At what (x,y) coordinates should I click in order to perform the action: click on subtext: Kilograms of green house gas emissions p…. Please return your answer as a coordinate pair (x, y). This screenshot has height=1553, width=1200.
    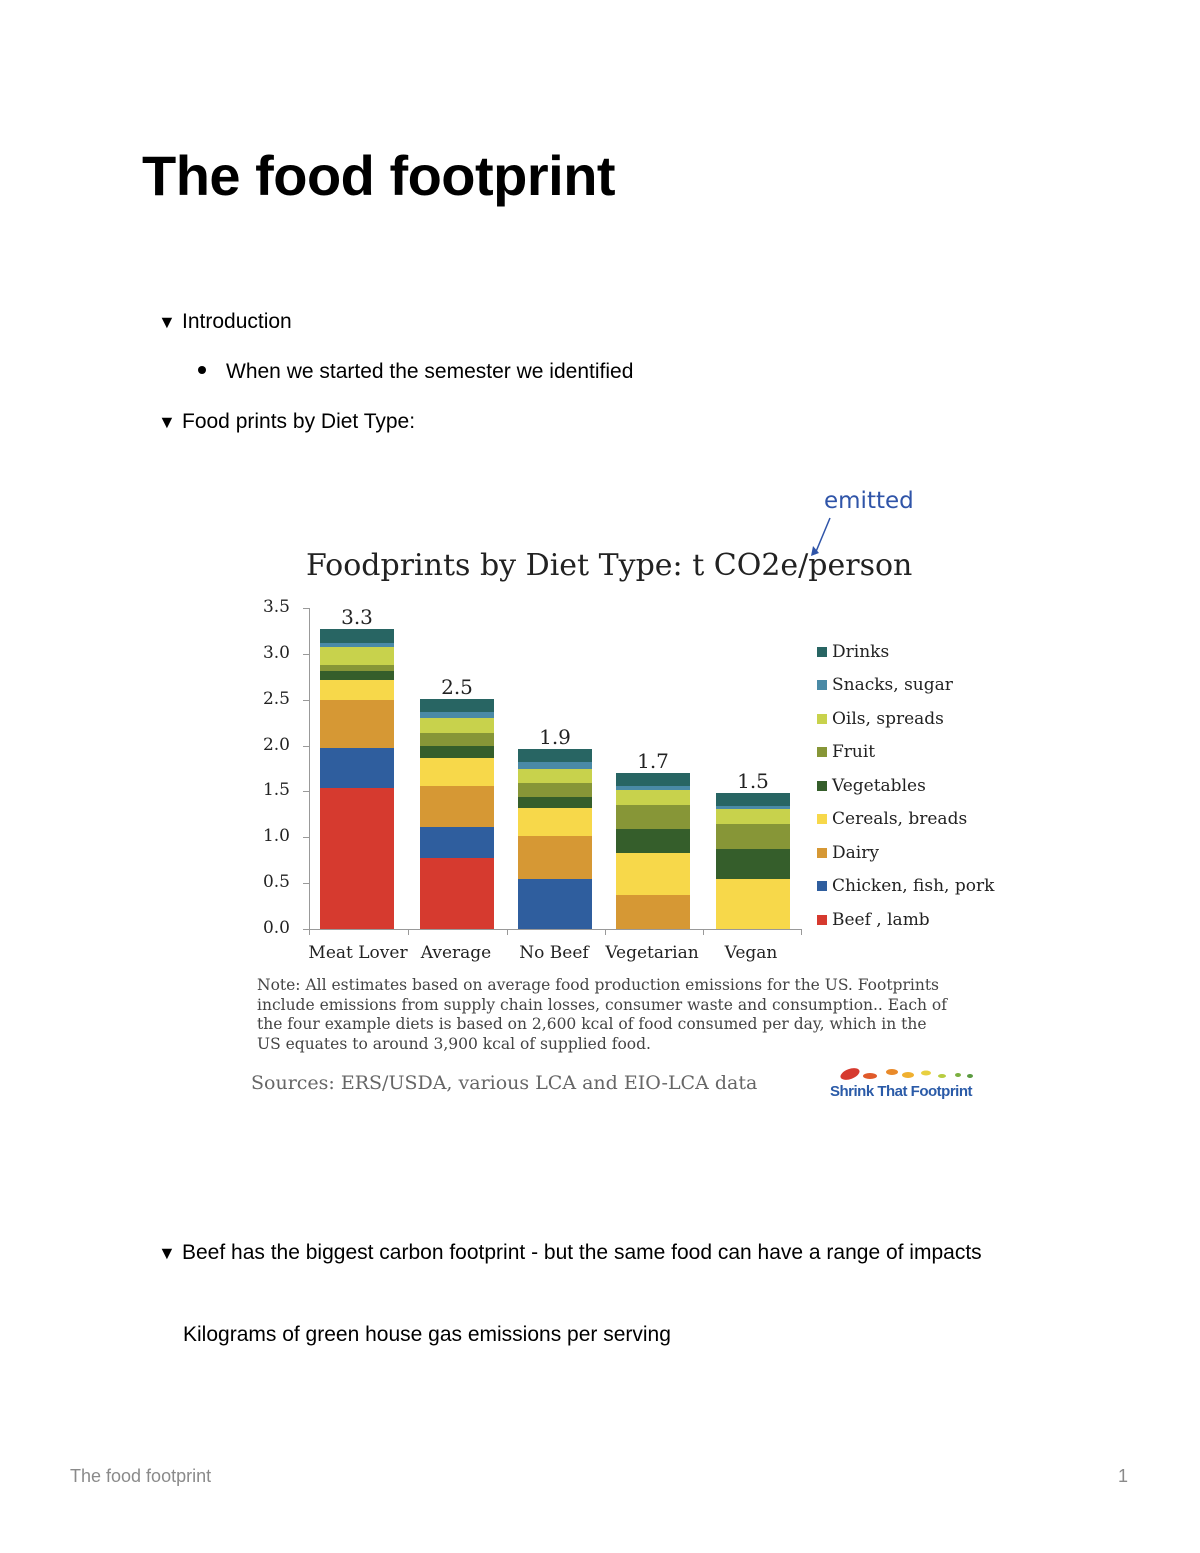
    Looking at the image, I should click on (427, 1334).